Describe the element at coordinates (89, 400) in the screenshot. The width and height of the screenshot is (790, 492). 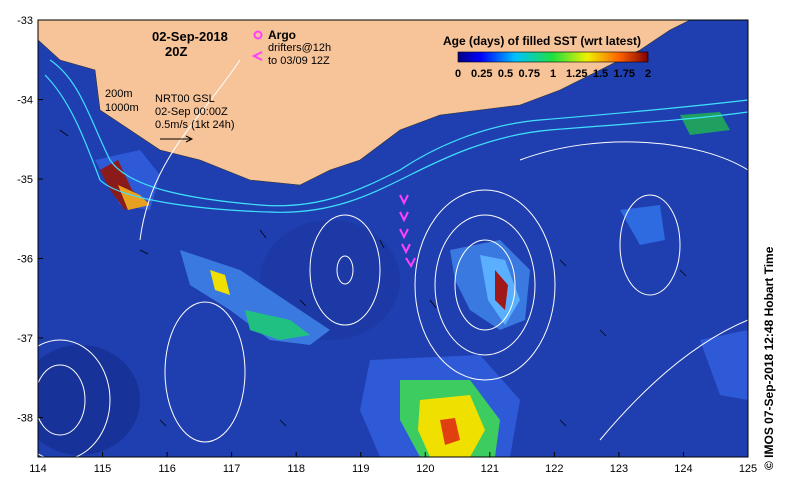
I see `dark-water-patch` at that location.